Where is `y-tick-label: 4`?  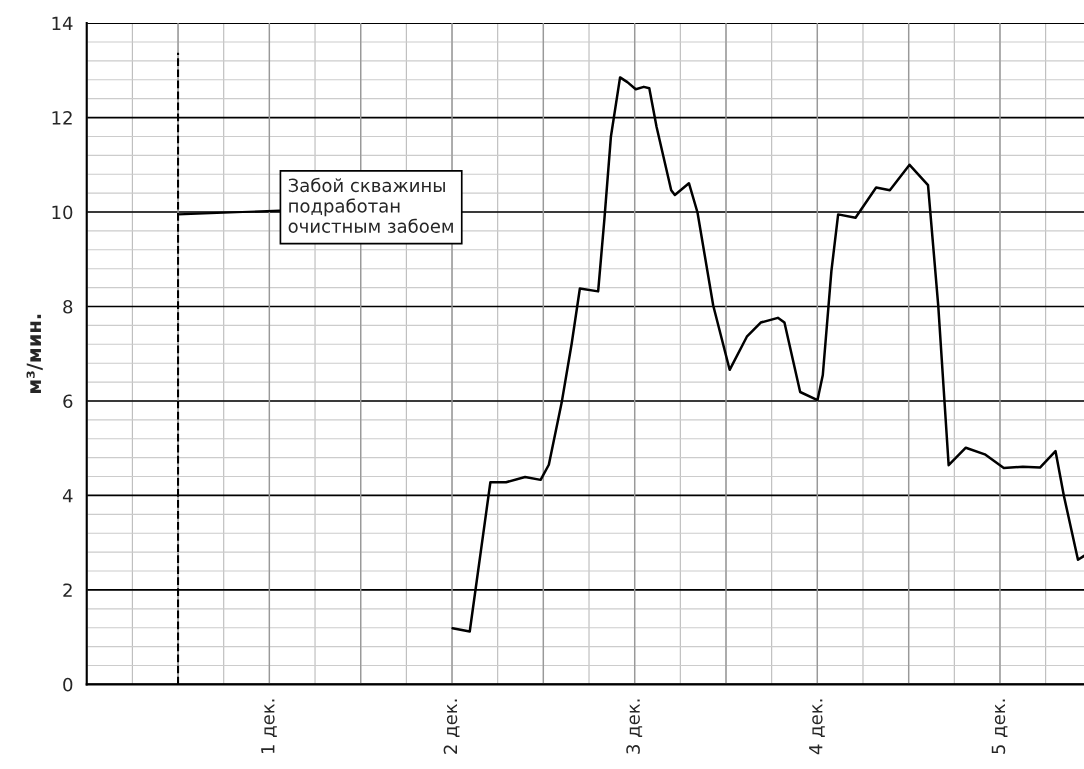
y-tick-label: 4 is located at coordinates (67, 496).